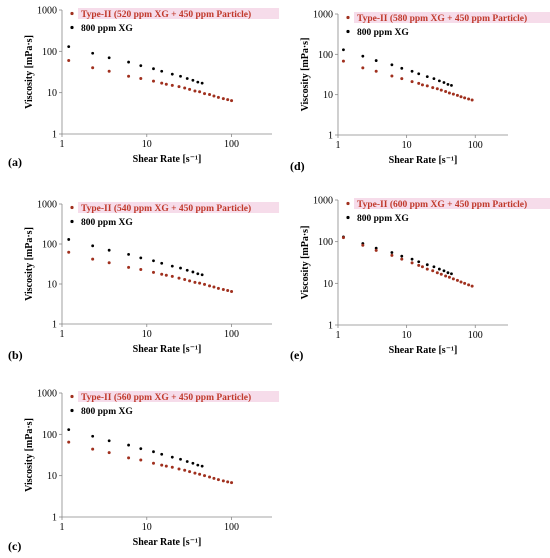 Image resolution: width=550 pixels, height=558 pixels. What do you see at coordinates (442, 204) in the screenshot?
I see `legend-label-type-ii: Type-II (600 ppm XG + 450 ppm Particle)` at bounding box center [442, 204].